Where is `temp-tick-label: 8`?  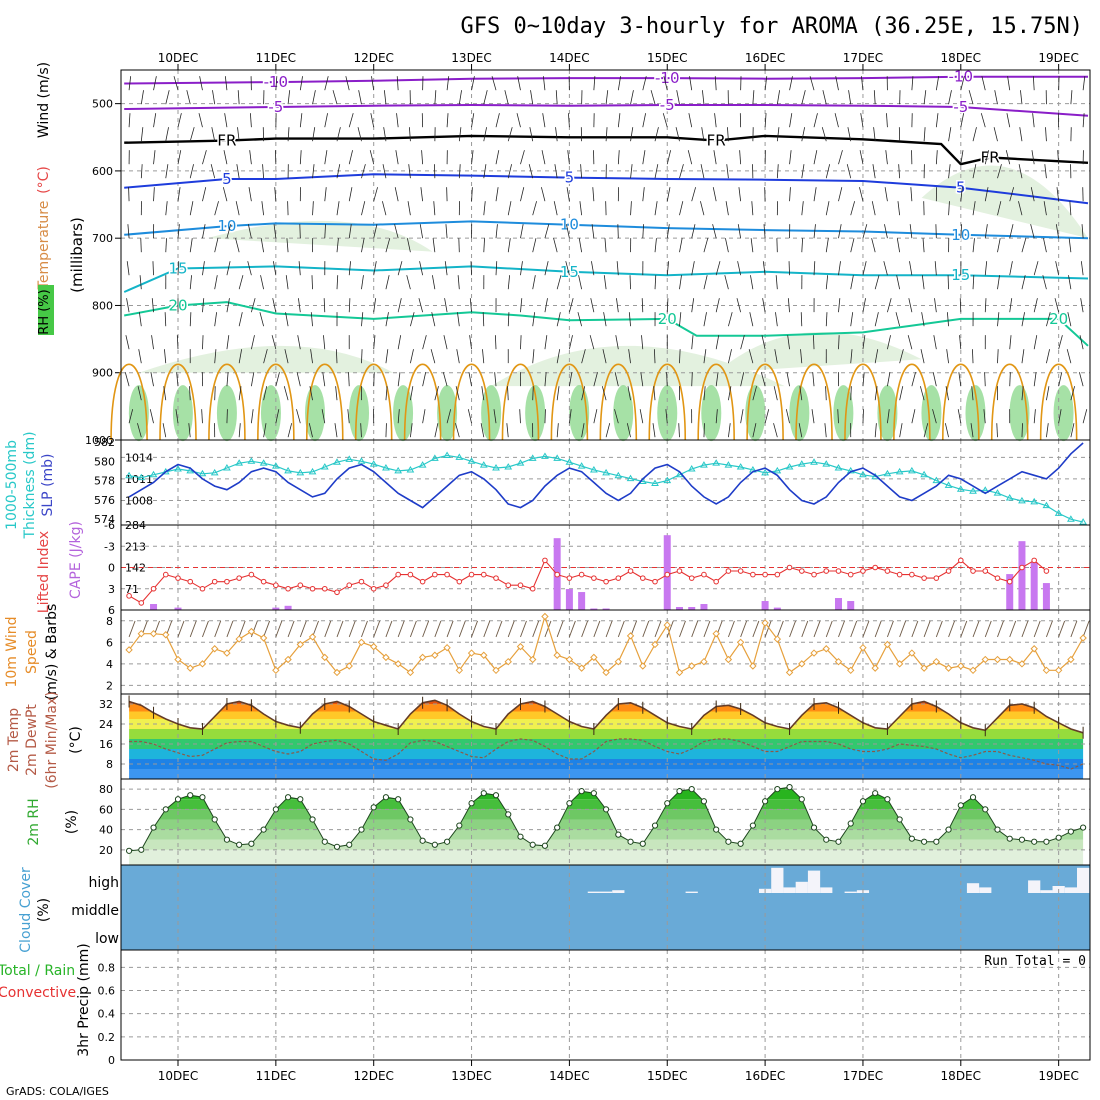
temp-tick-label: 8 is located at coordinates (109, 764).